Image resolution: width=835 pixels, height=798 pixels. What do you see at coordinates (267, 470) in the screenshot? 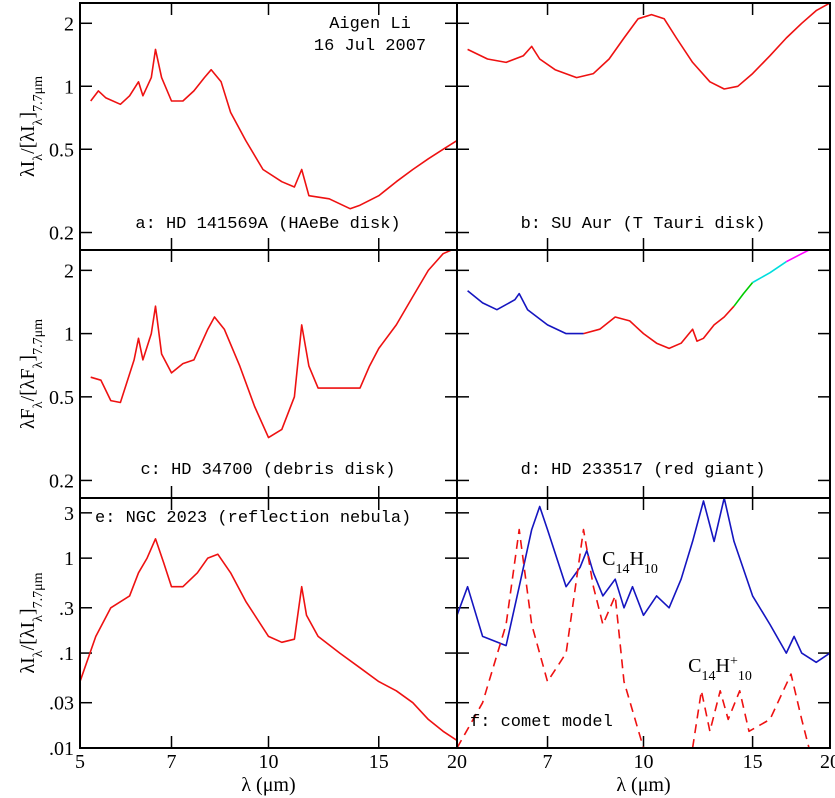
I see `panel-label: c: HD 34700 (debris disk)` at bounding box center [267, 470].